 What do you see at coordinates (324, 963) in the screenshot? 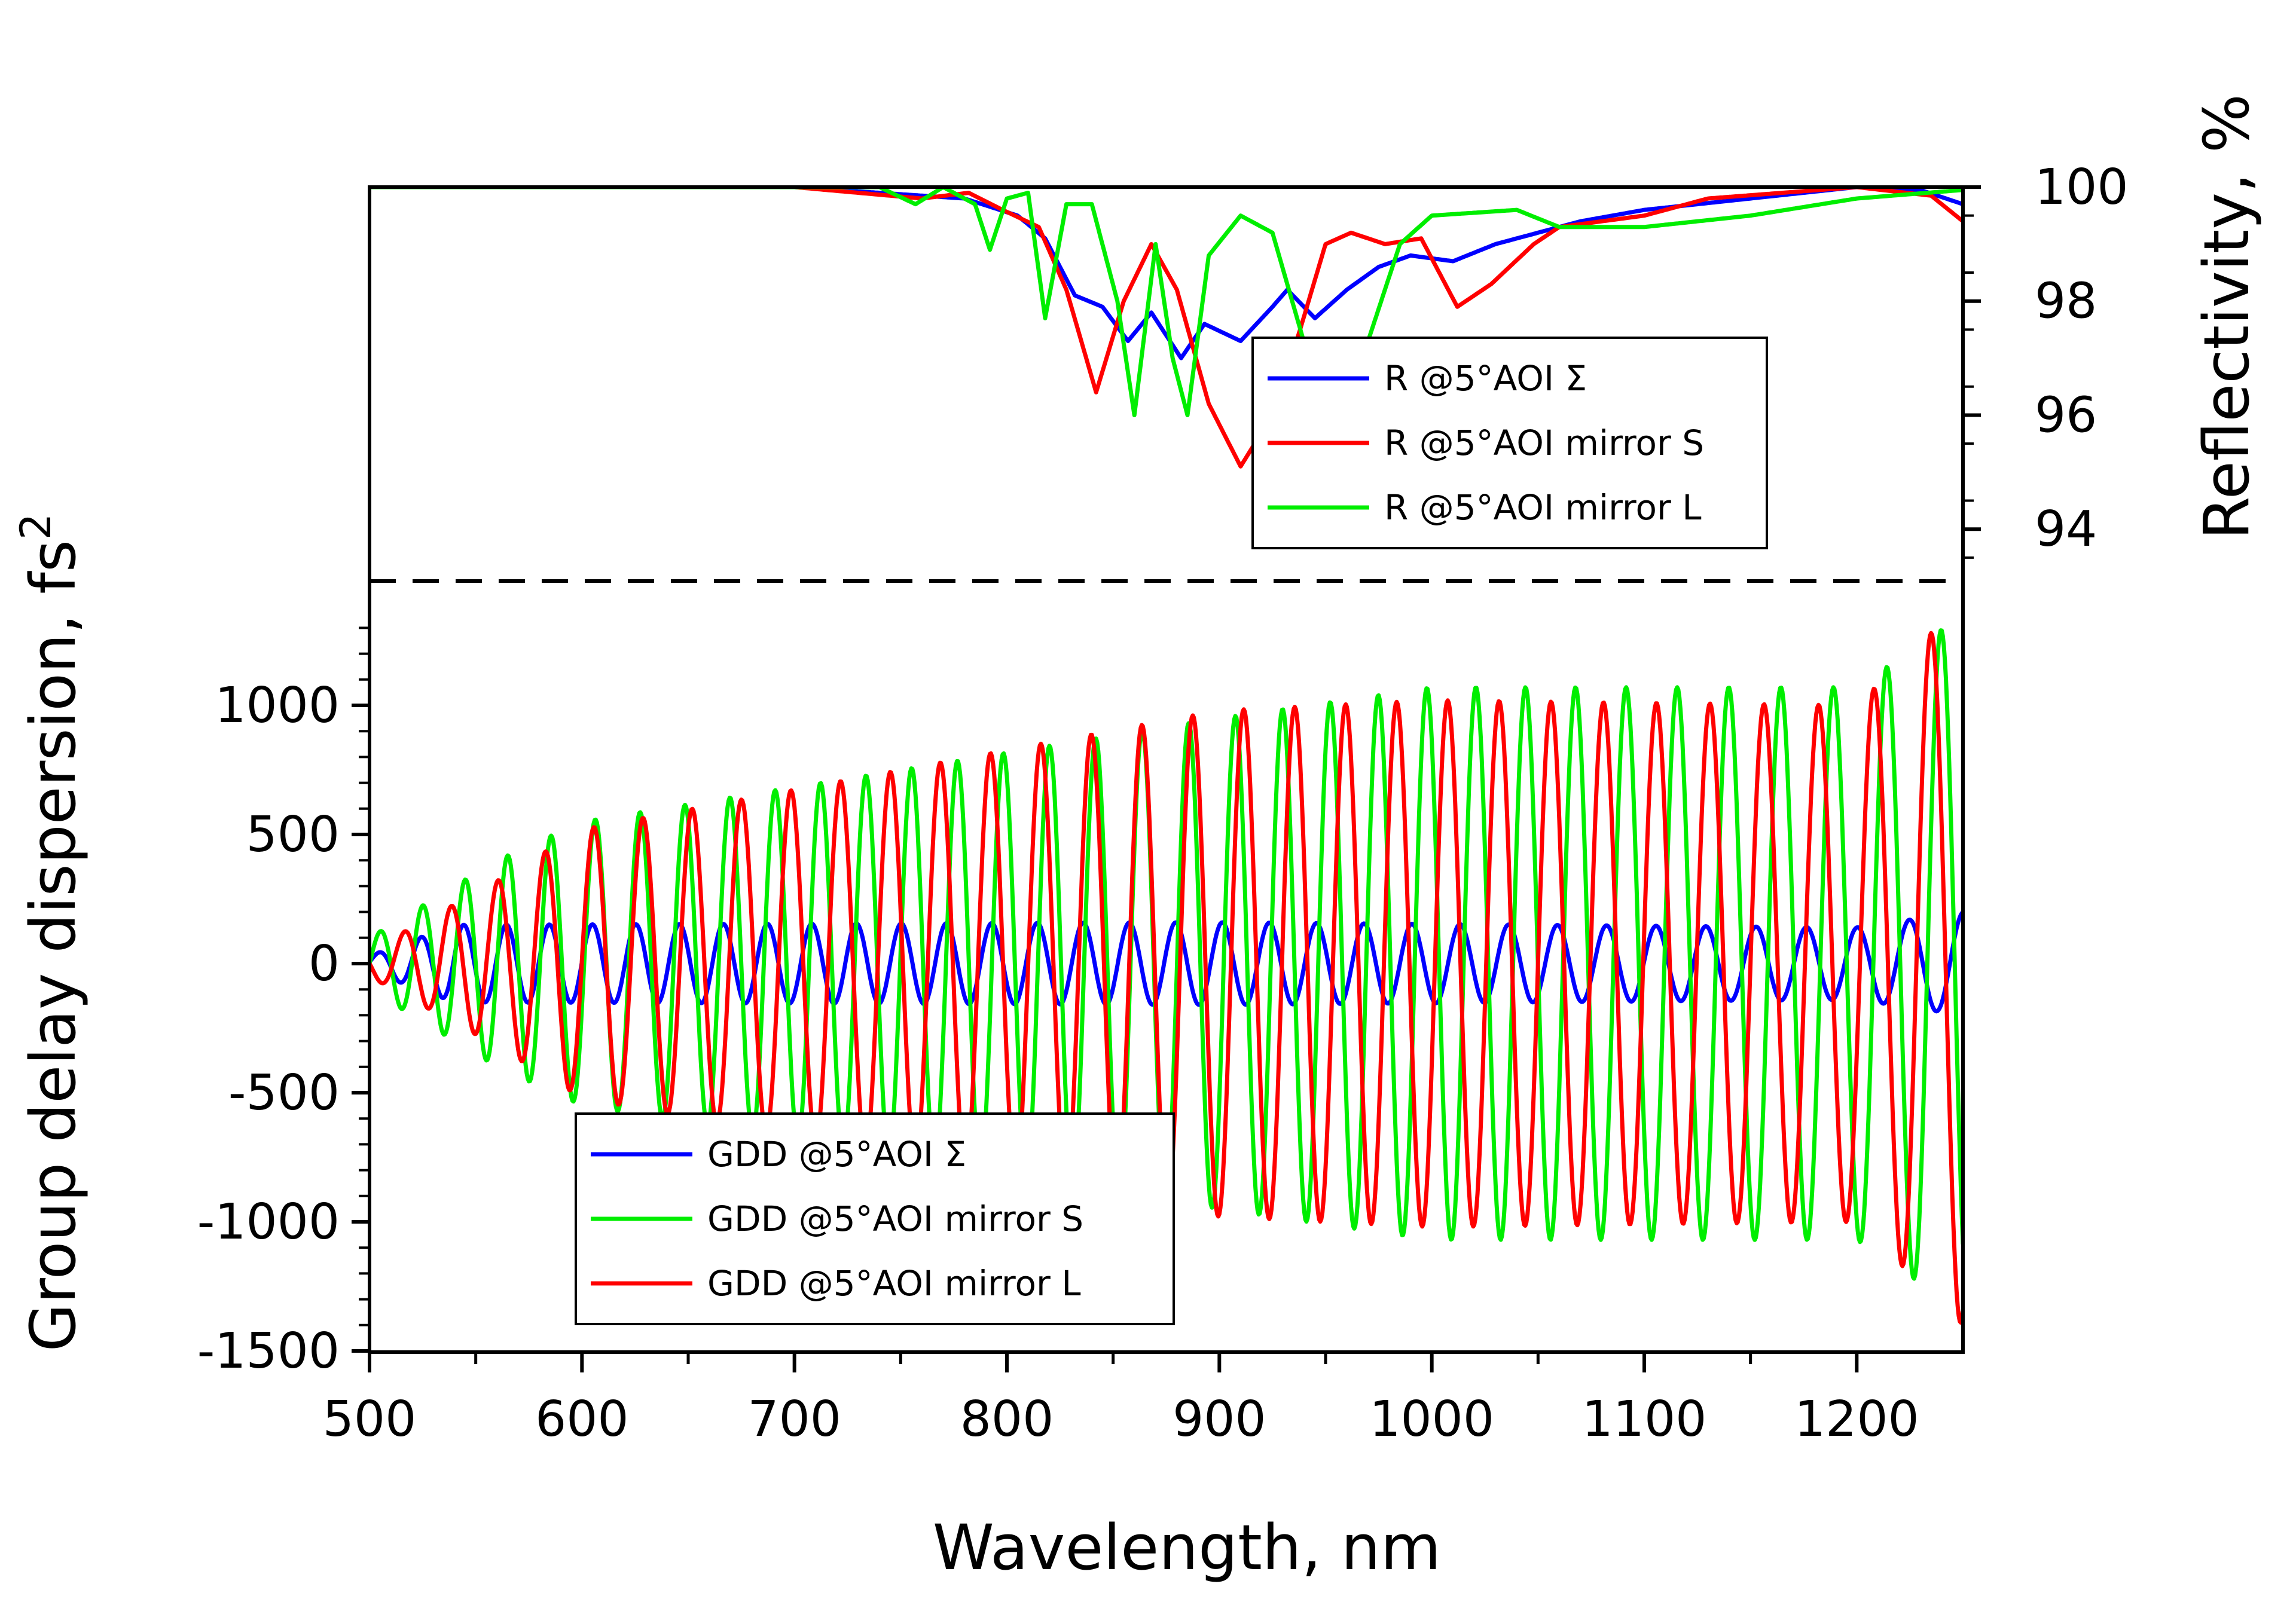
I see `gdd-y-tick-label: 0` at bounding box center [324, 963].